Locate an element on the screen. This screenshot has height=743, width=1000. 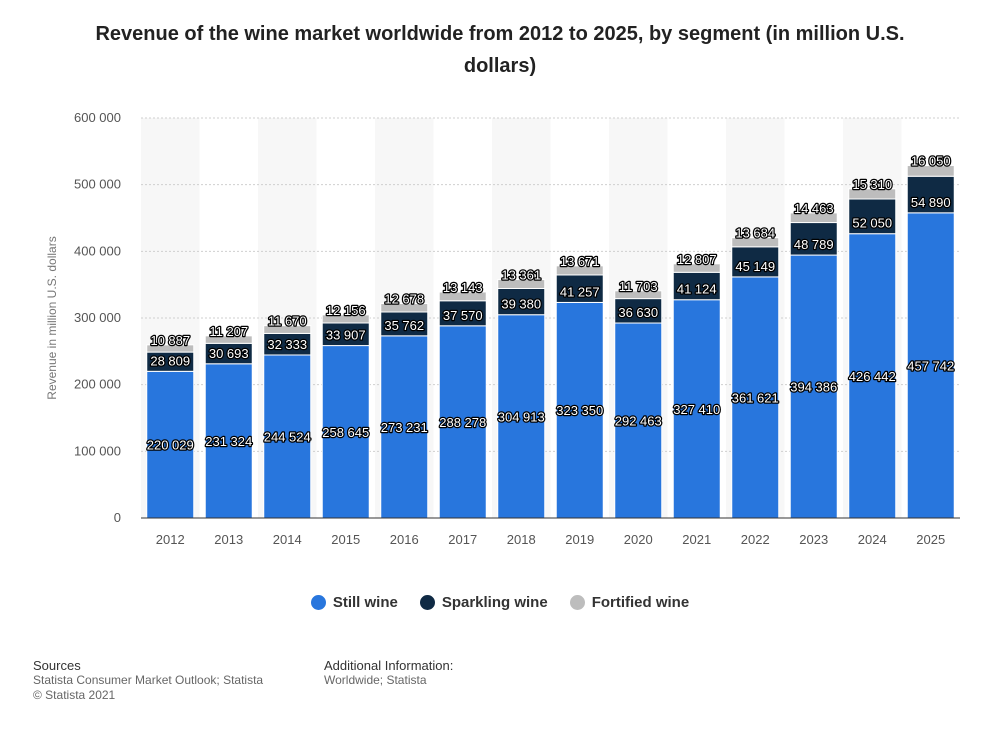
data-label-still-wine: 323 350 is located at coordinates (579, 410).